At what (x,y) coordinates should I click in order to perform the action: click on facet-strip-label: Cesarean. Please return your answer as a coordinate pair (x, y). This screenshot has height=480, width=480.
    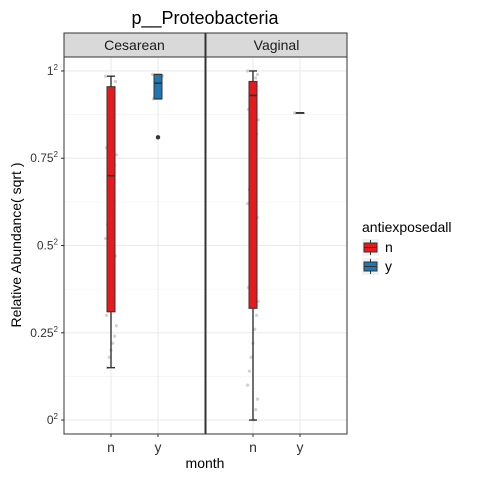
    Looking at the image, I should click on (134, 45).